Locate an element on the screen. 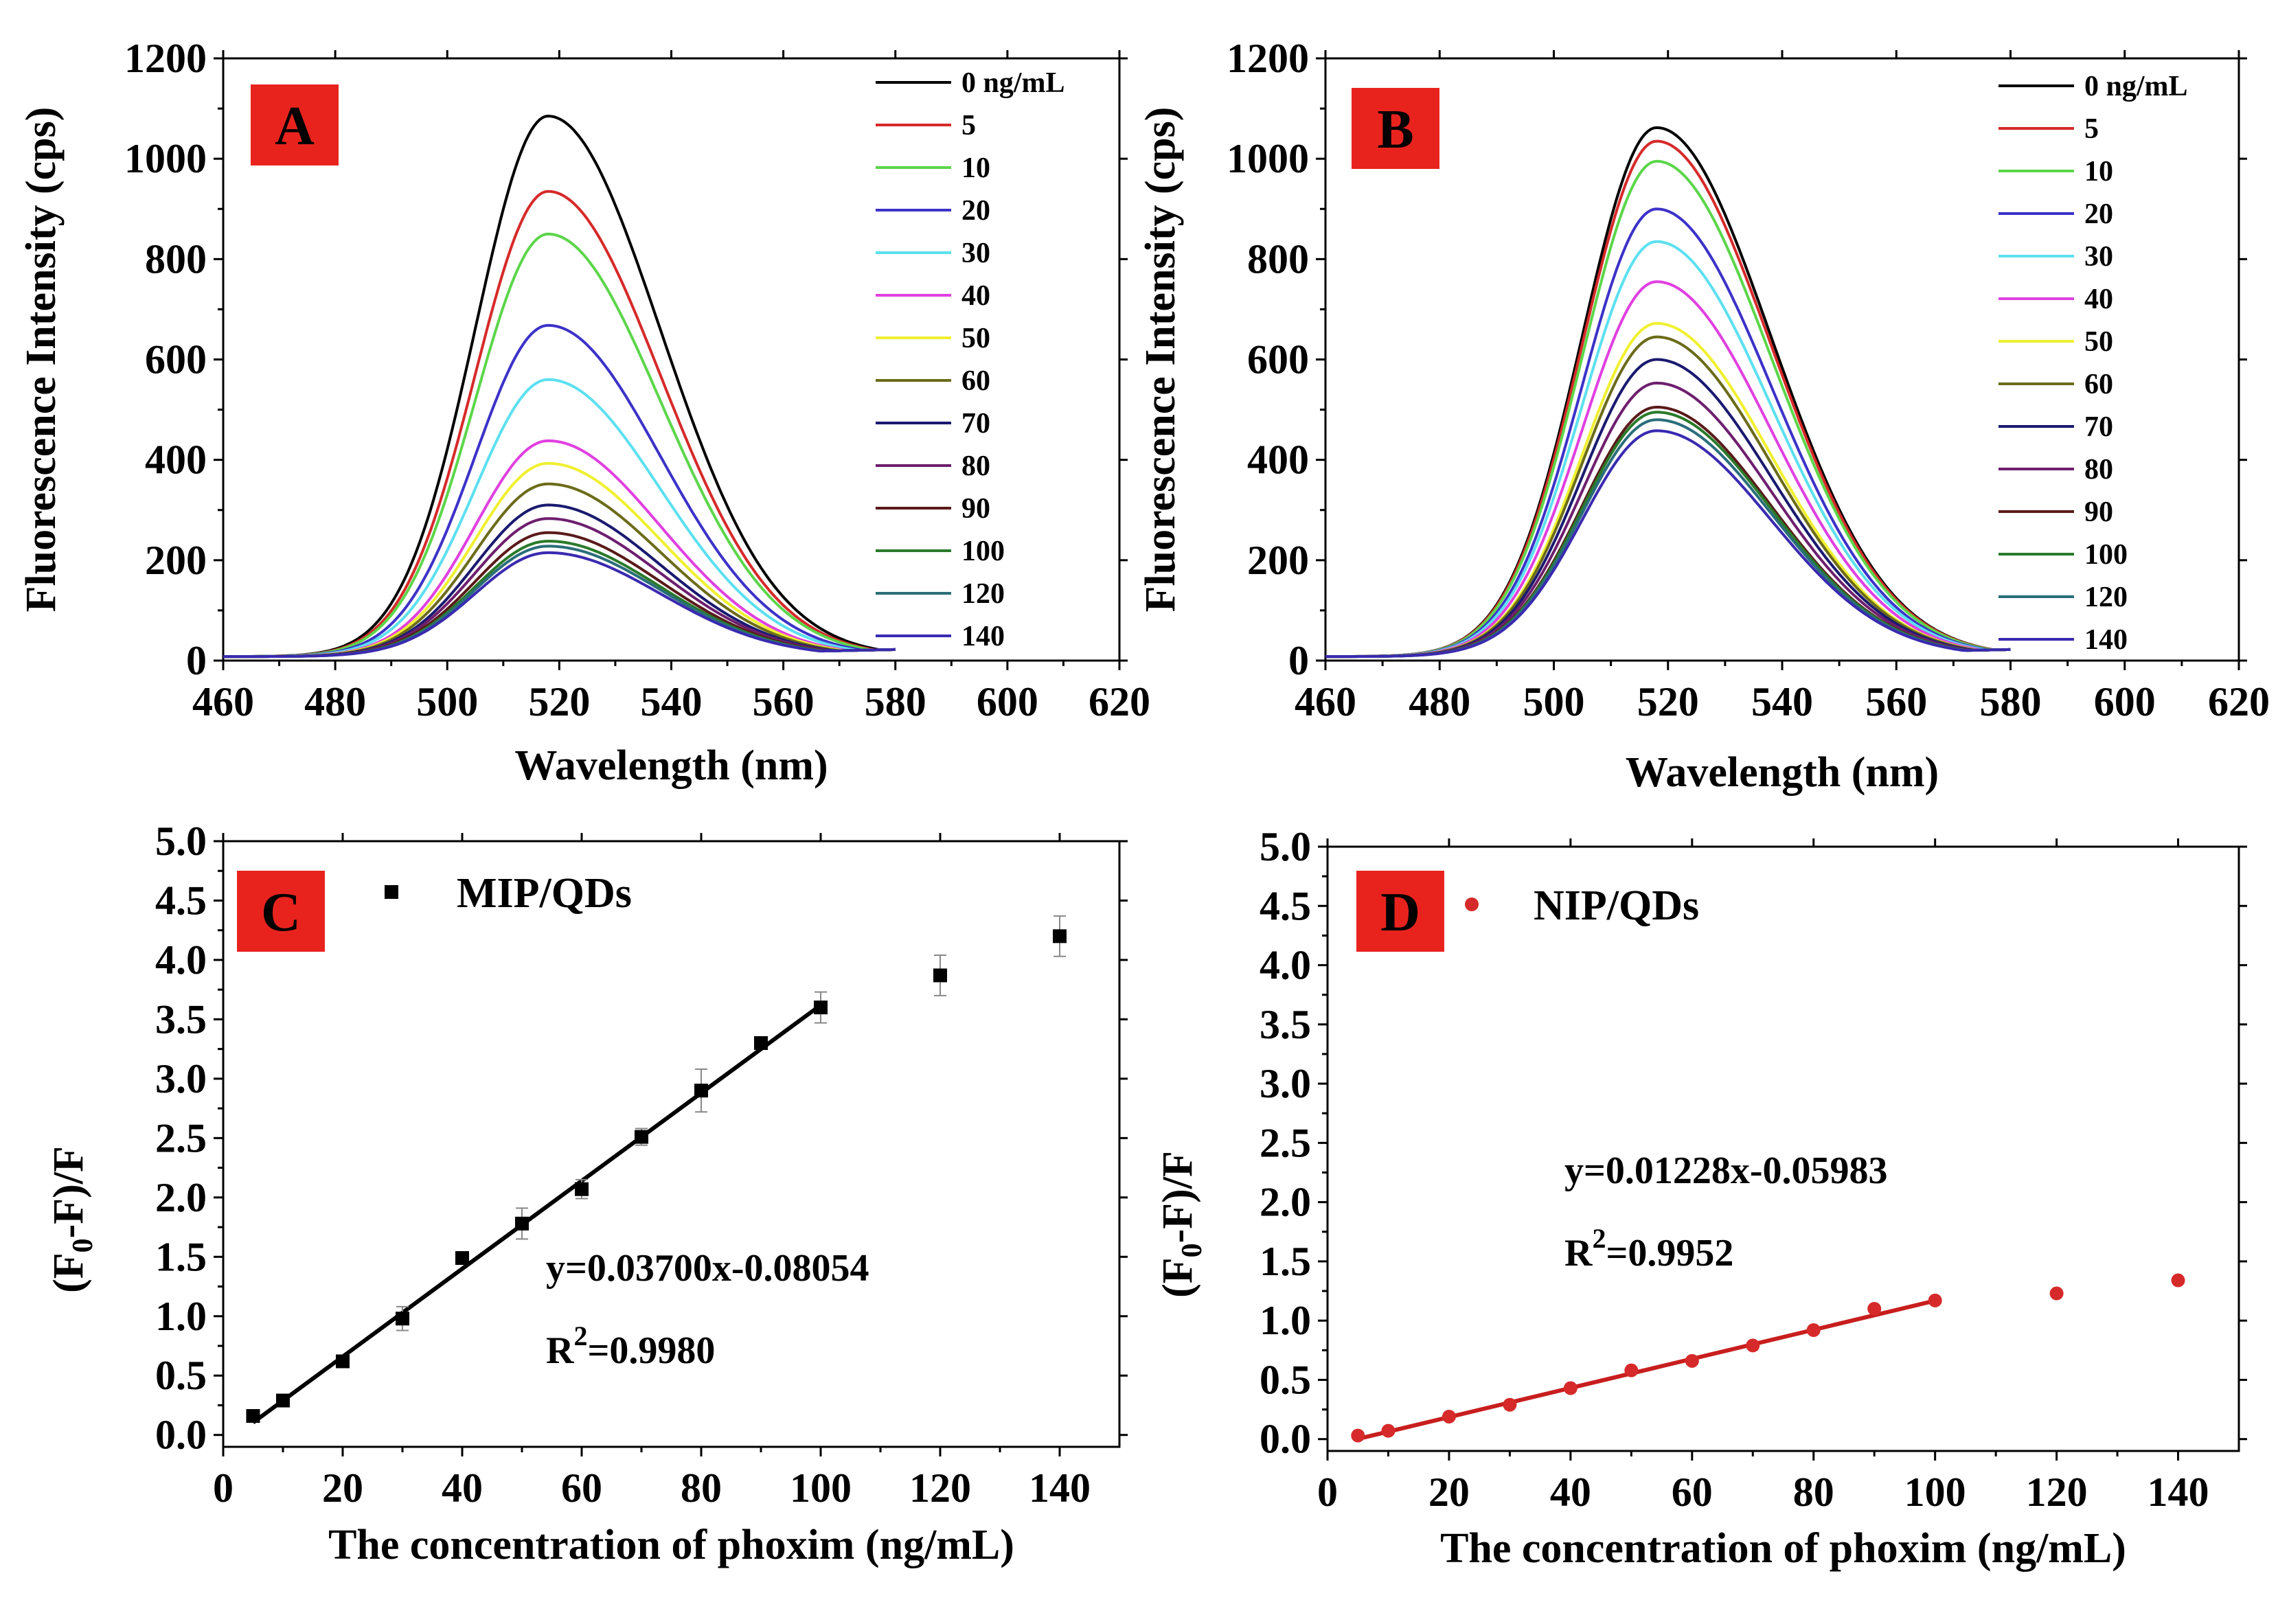 The width and height of the screenshot is (2289, 1624). r2-superscript: 2 is located at coordinates (580, 1335).